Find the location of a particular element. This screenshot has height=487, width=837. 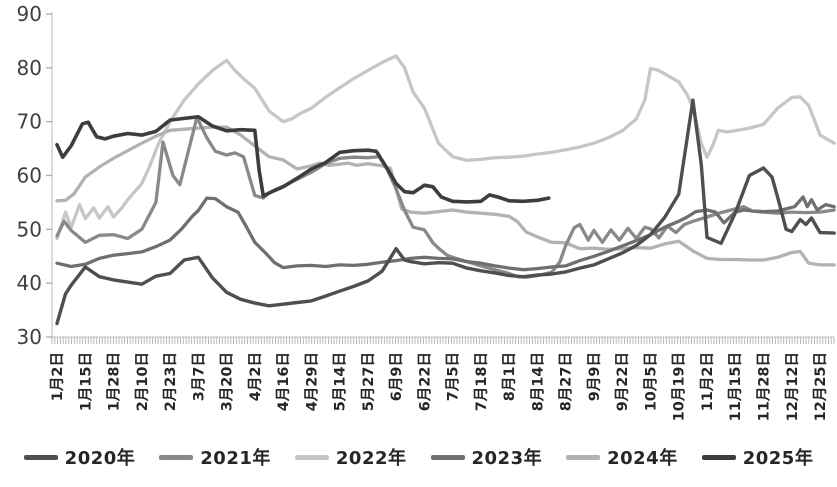

x-axis-label: 12月25日 is located at coordinates (820, 386).